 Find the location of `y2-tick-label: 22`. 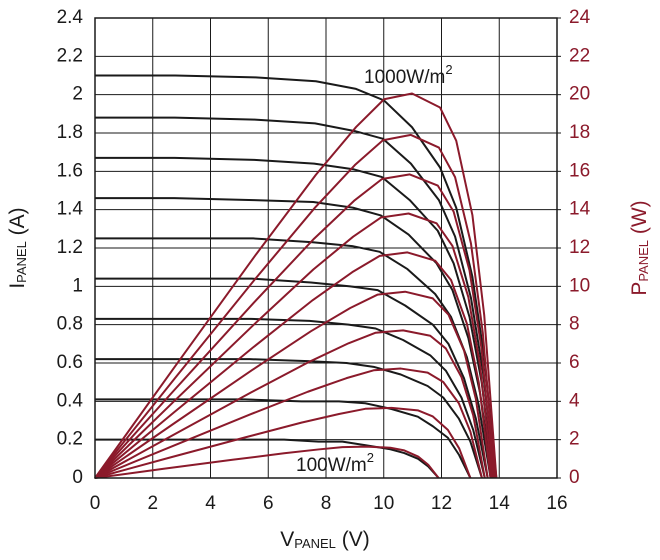

y2-tick-label: 22 is located at coordinates (579, 55).